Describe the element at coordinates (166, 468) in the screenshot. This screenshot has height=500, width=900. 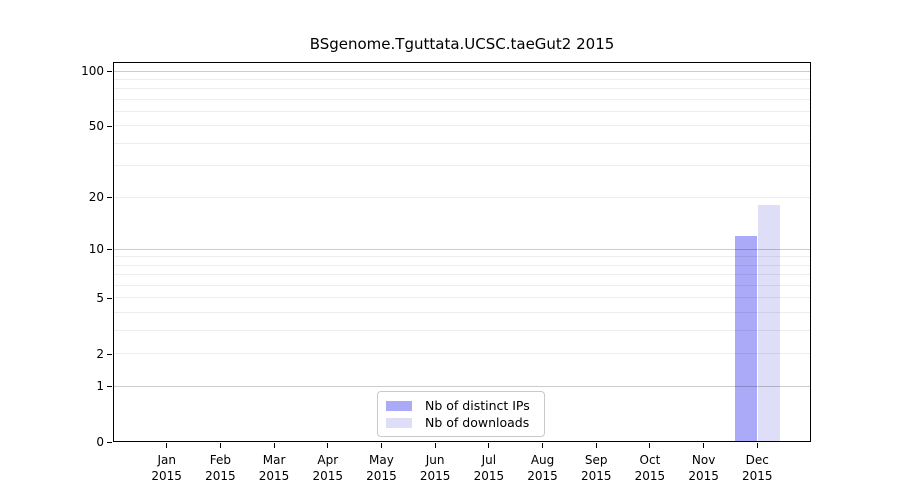
I see `x-tick-label: Jan 2015` at that location.